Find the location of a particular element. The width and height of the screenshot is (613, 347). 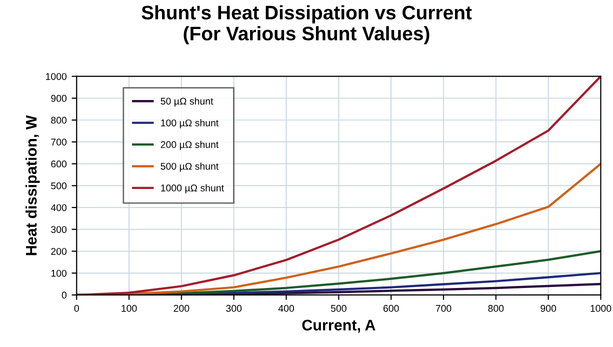

x-tick-label: 200 is located at coordinates (182, 308).